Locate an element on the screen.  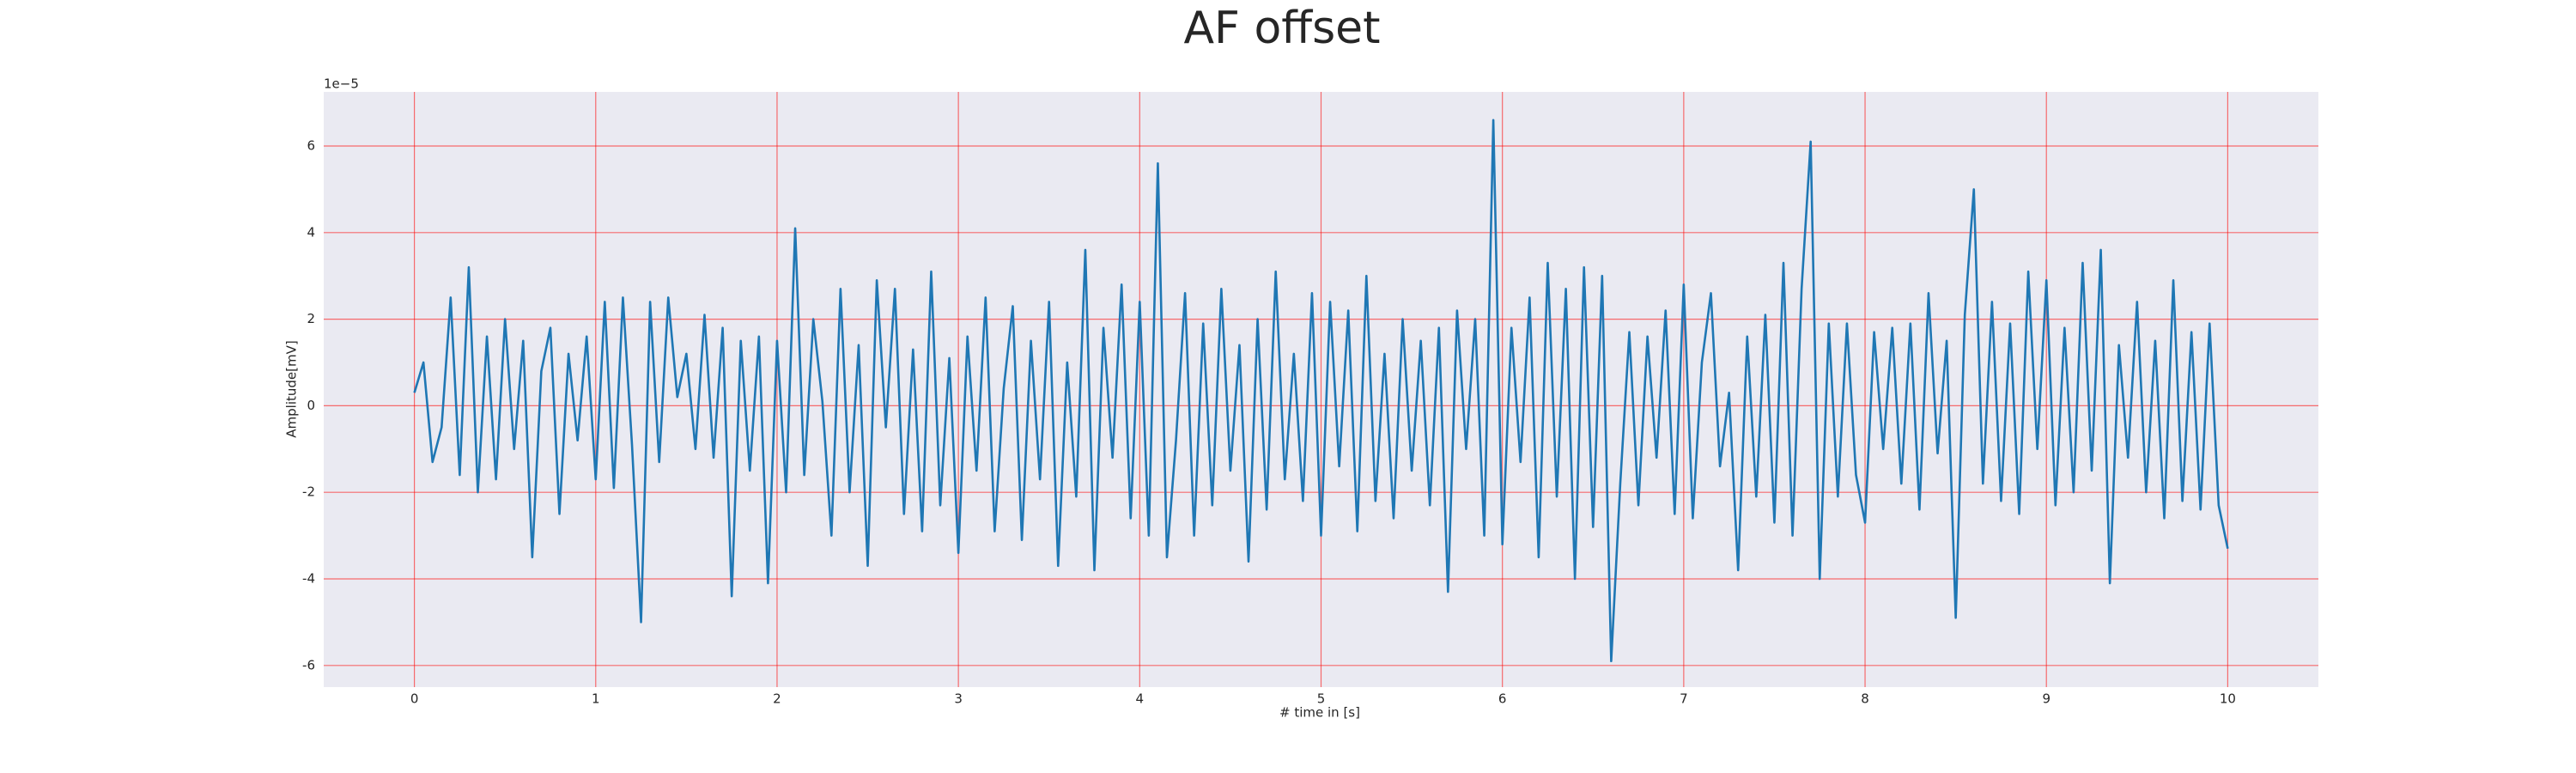
y-tick-label: -6 is located at coordinates (308, 665).